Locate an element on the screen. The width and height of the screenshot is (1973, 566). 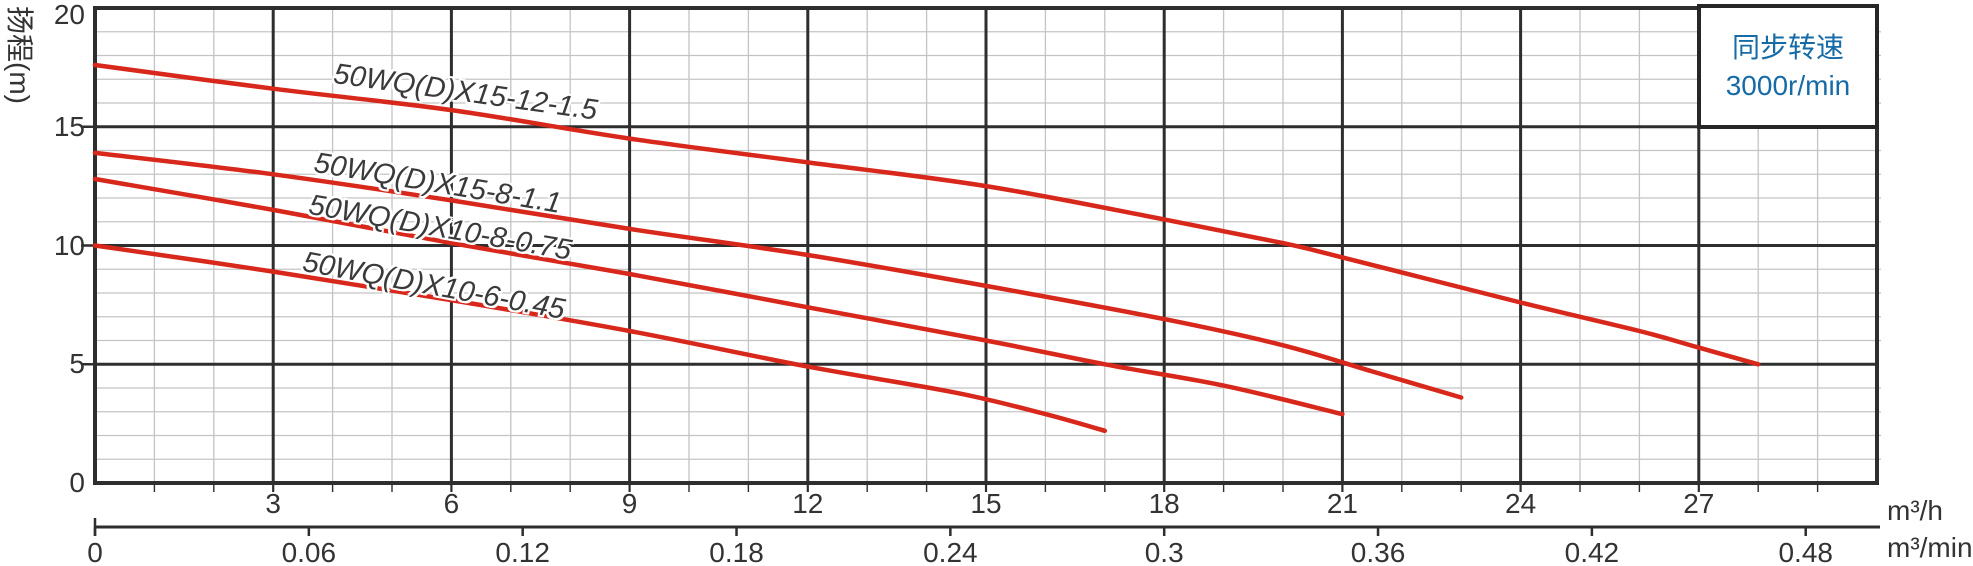
y-tick-label: 5 is located at coordinates (77, 364).